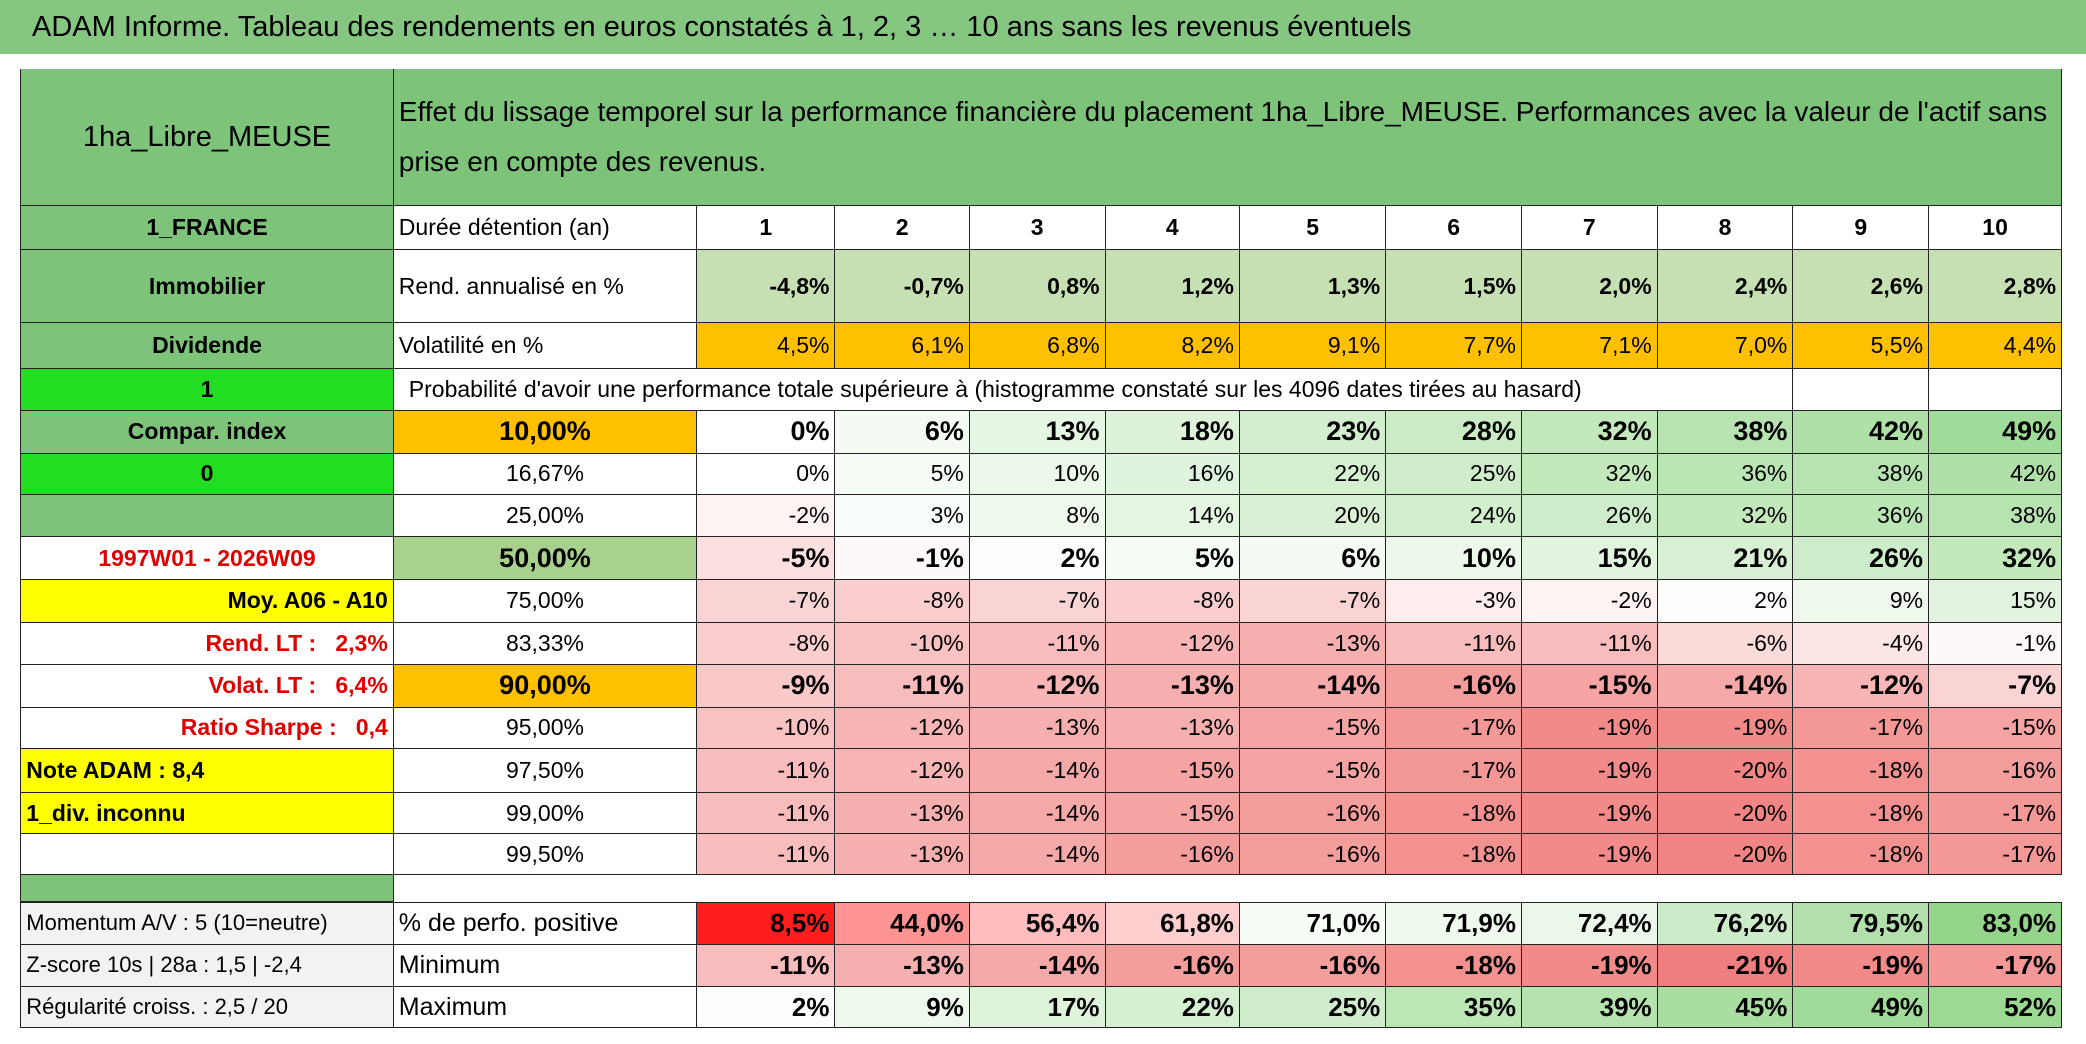 This screenshot has height=1044, width=2086. Describe the element at coordinates (207, 966) in the screenshot. I see `side-label: Z-score 10s | 28a : 1,5 | -2,4` at that location.